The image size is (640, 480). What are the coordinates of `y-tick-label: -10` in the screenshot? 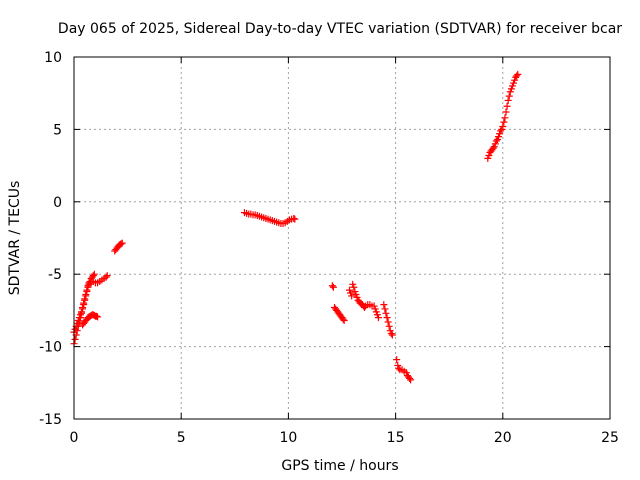 It's located at (50, 348).